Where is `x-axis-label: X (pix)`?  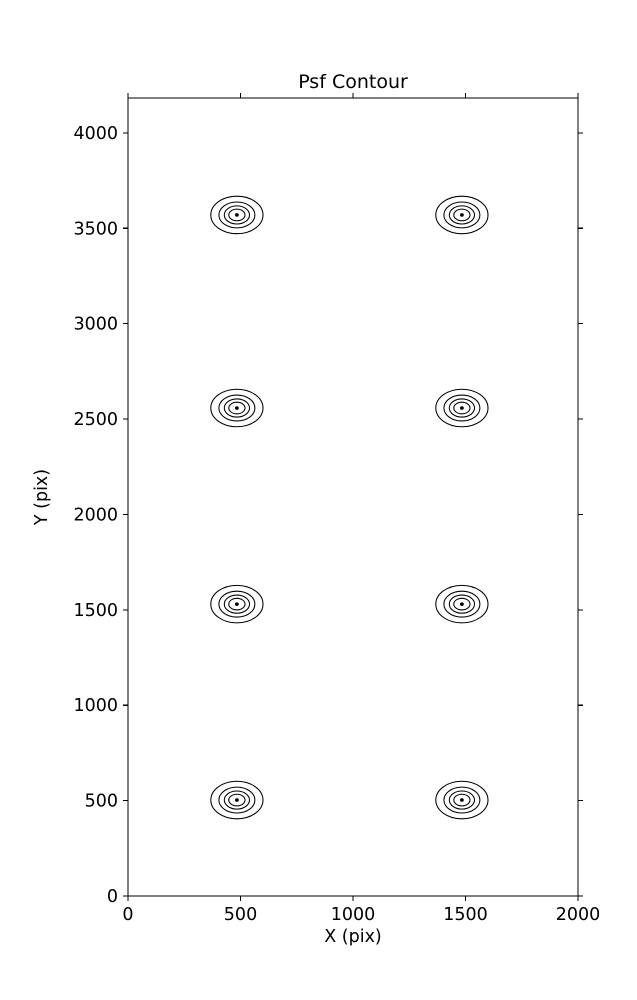
x-axis-label: X (pix) is located at coordinates (353, 937).